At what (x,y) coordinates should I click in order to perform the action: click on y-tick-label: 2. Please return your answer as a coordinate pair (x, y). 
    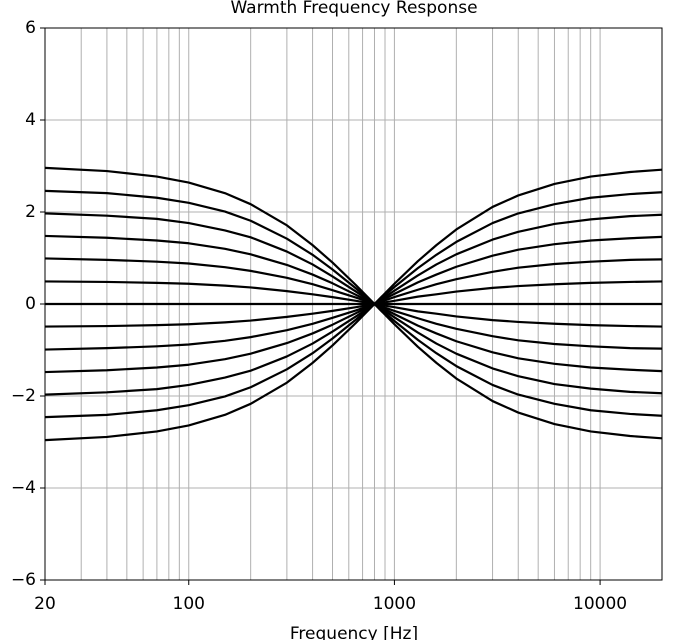
    Looking at the image, I should click on (30, 212).